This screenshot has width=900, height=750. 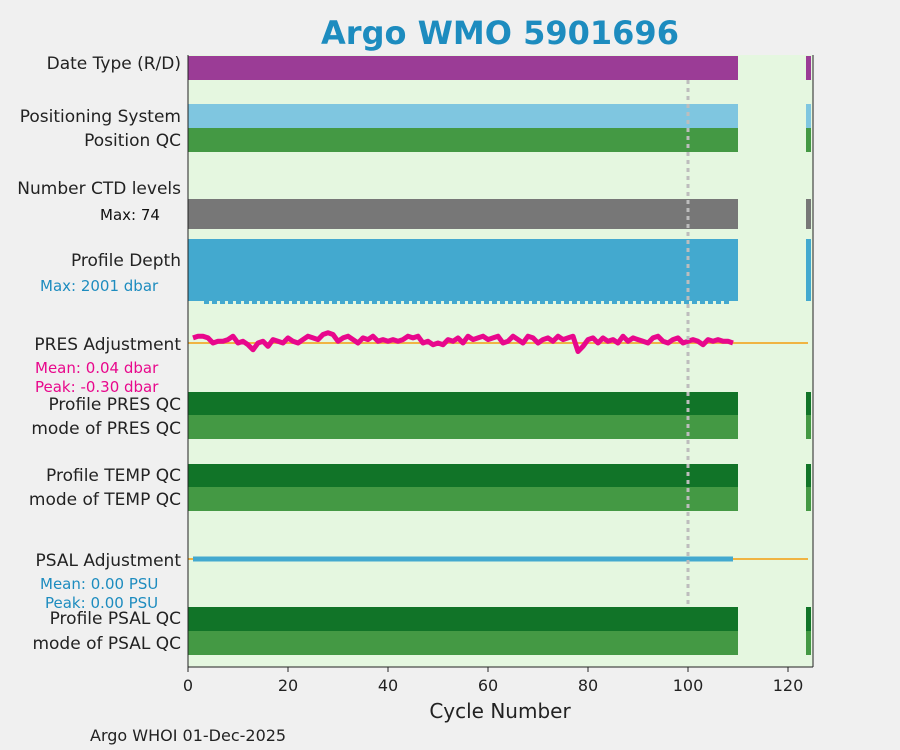 What do you see at coordinates (463, 214) in the screenshot?
I see `bar-ctd_levels` at bounding box center [463, 214].